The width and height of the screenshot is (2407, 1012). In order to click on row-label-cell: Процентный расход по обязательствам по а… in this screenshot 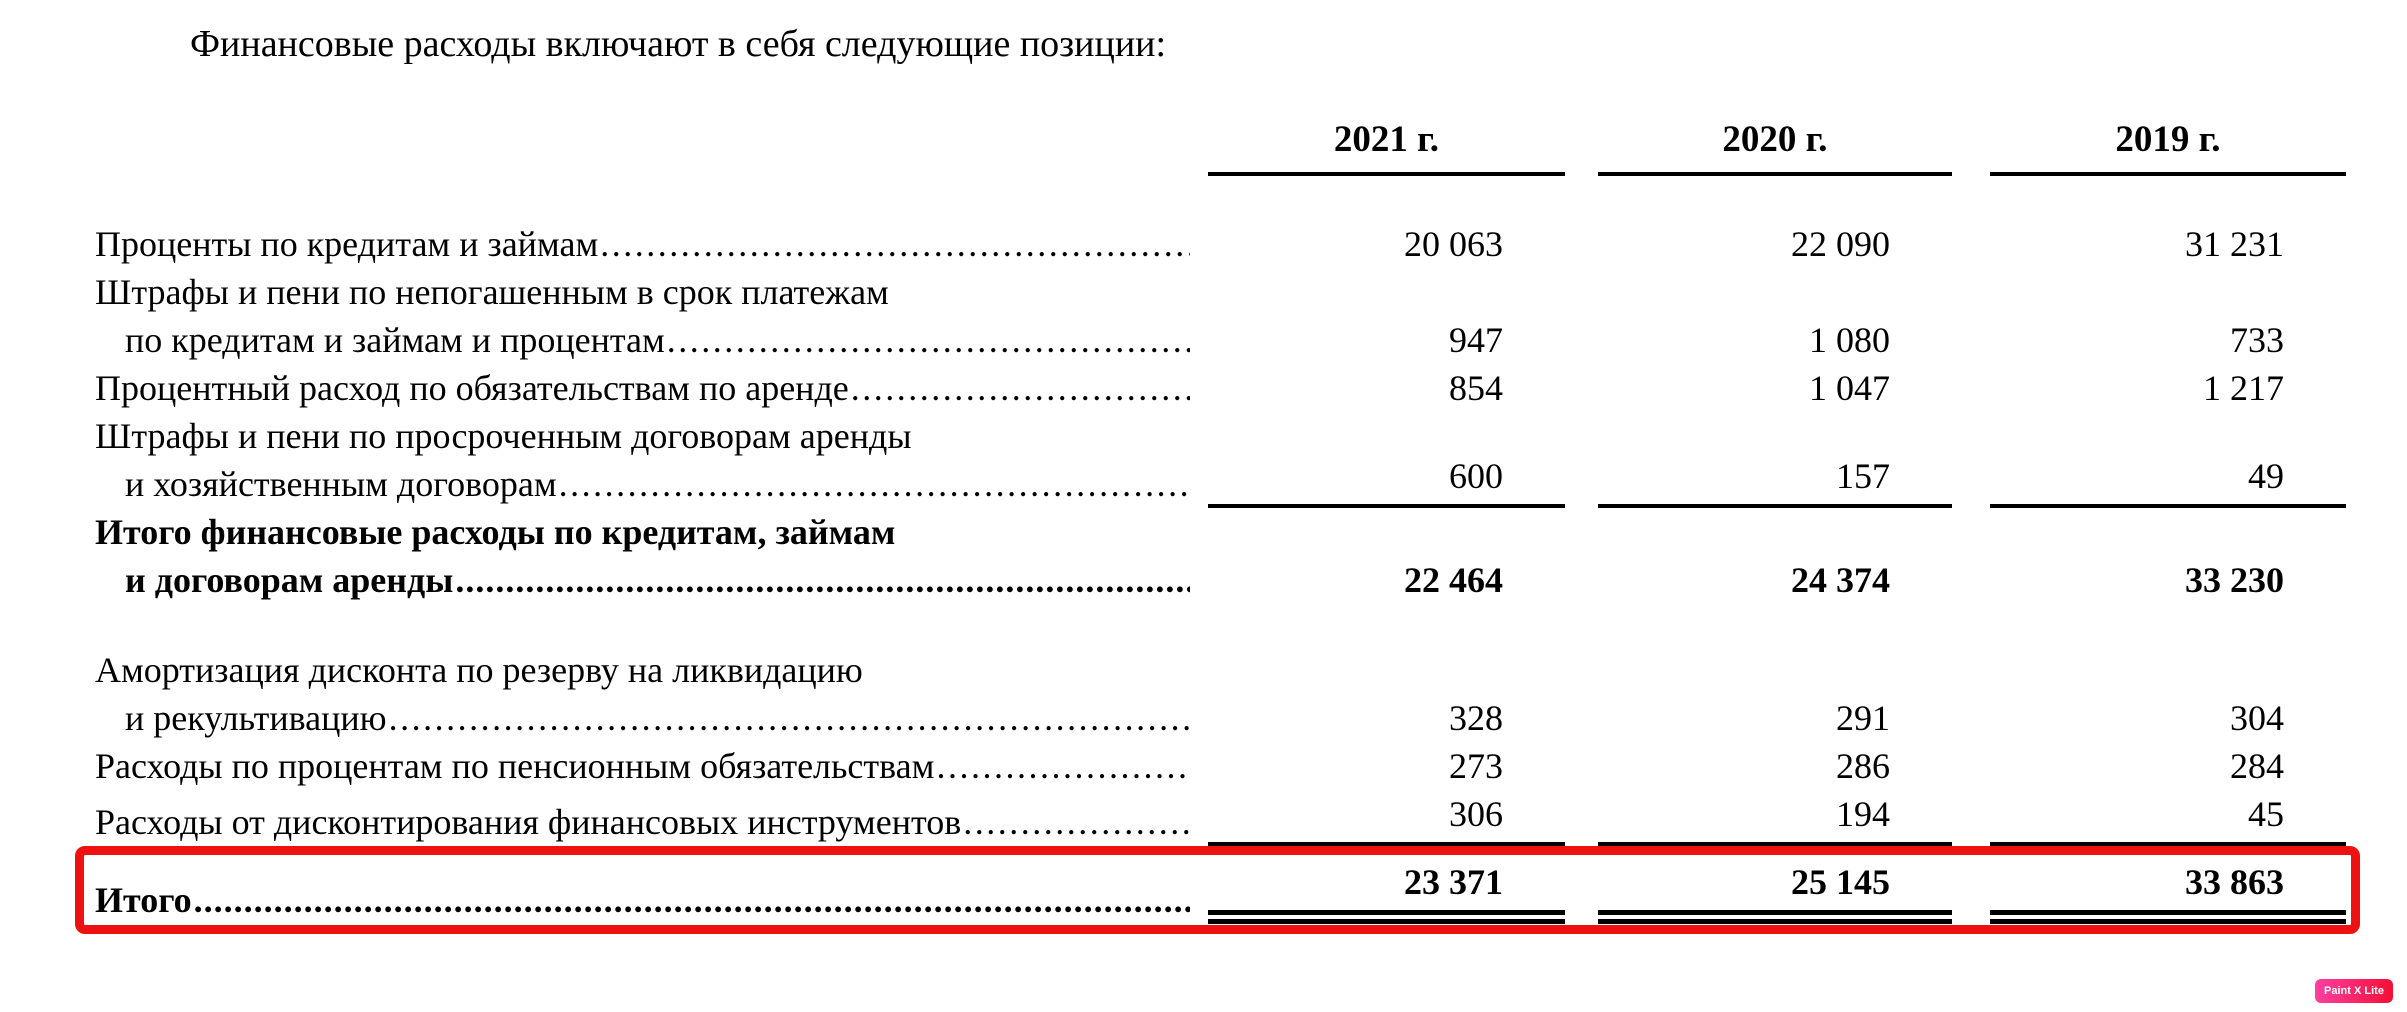, I will do `click(651, 388)`.